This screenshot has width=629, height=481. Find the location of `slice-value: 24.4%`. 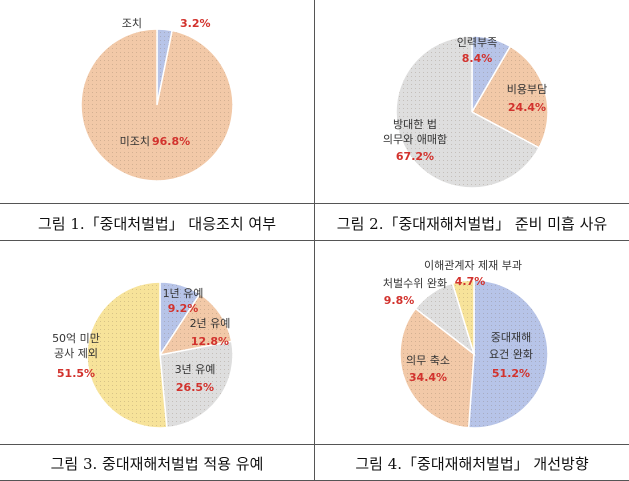

slice-value: 24.4% is located at coordinates (527, 107).